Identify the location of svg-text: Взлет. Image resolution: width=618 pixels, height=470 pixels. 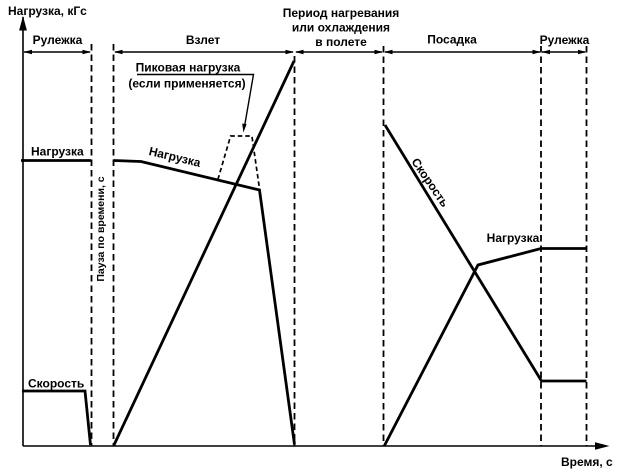
(203, 40).